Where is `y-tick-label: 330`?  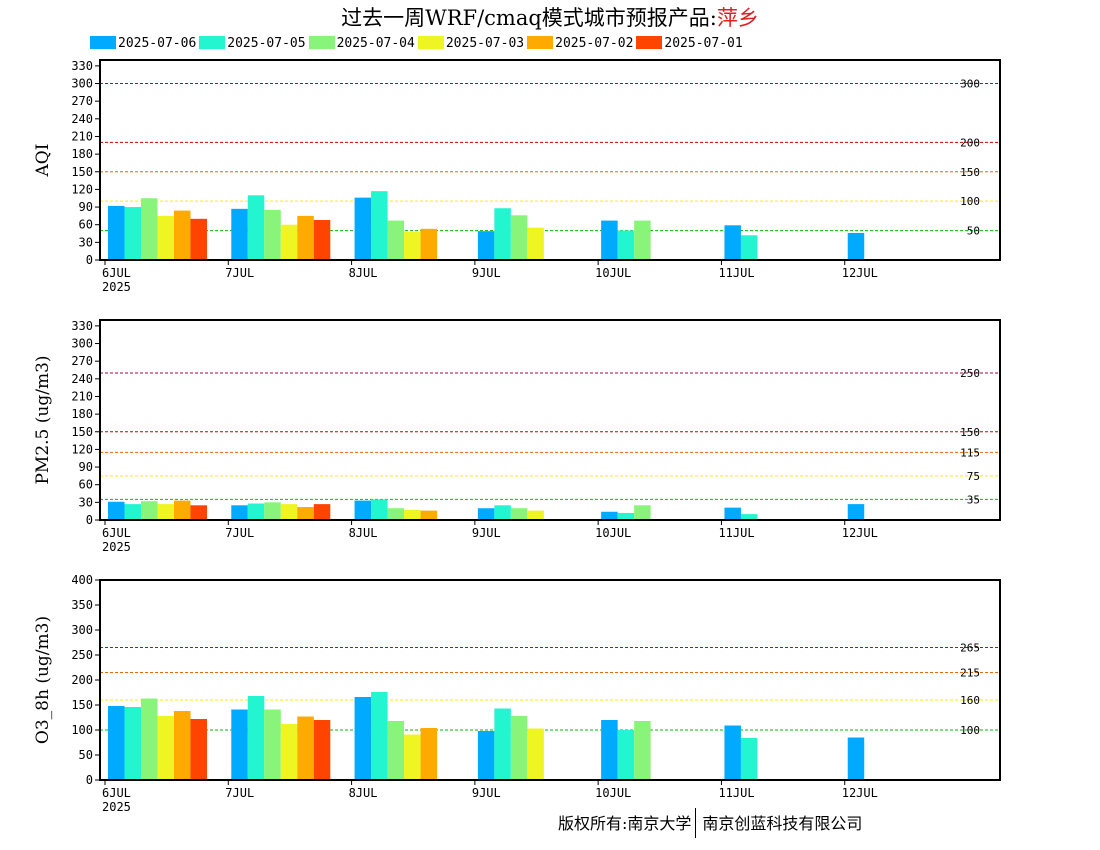 y-tick-label: 330 is located at coordinates (82, 326).